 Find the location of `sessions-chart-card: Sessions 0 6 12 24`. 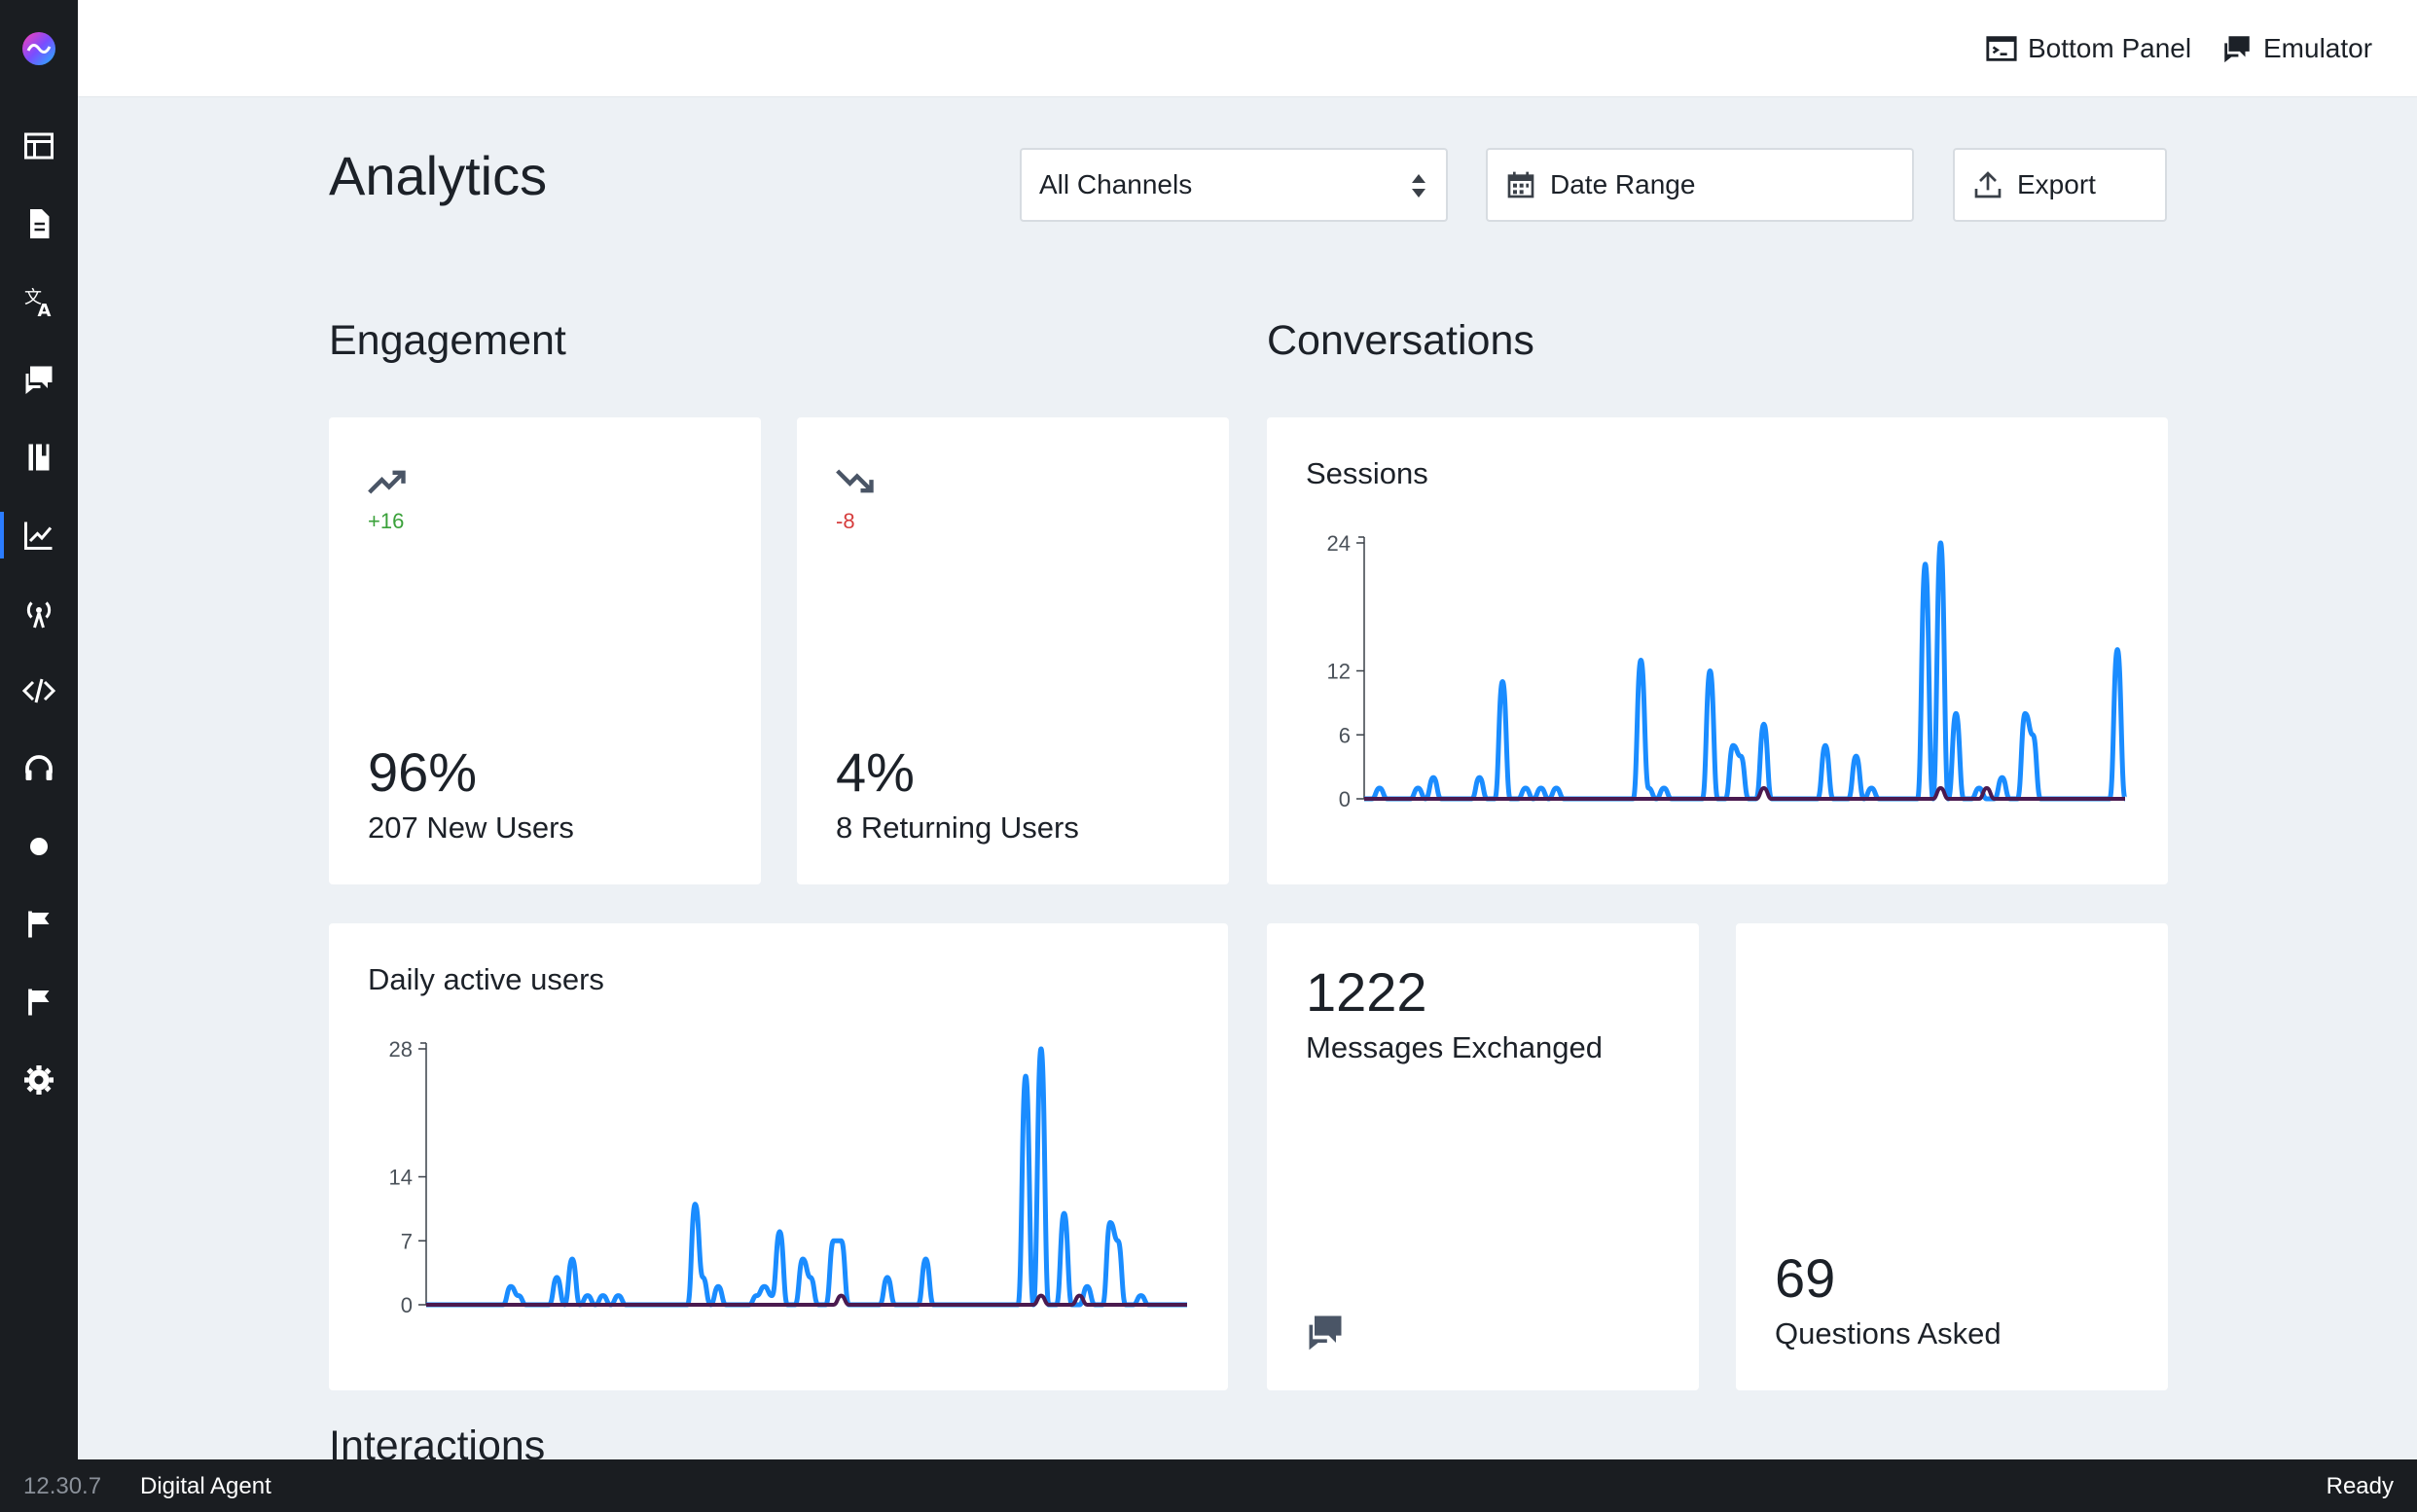

sessions-chart-card: Sessions 0 6 12 24 is located at coordinates (1717, 650).